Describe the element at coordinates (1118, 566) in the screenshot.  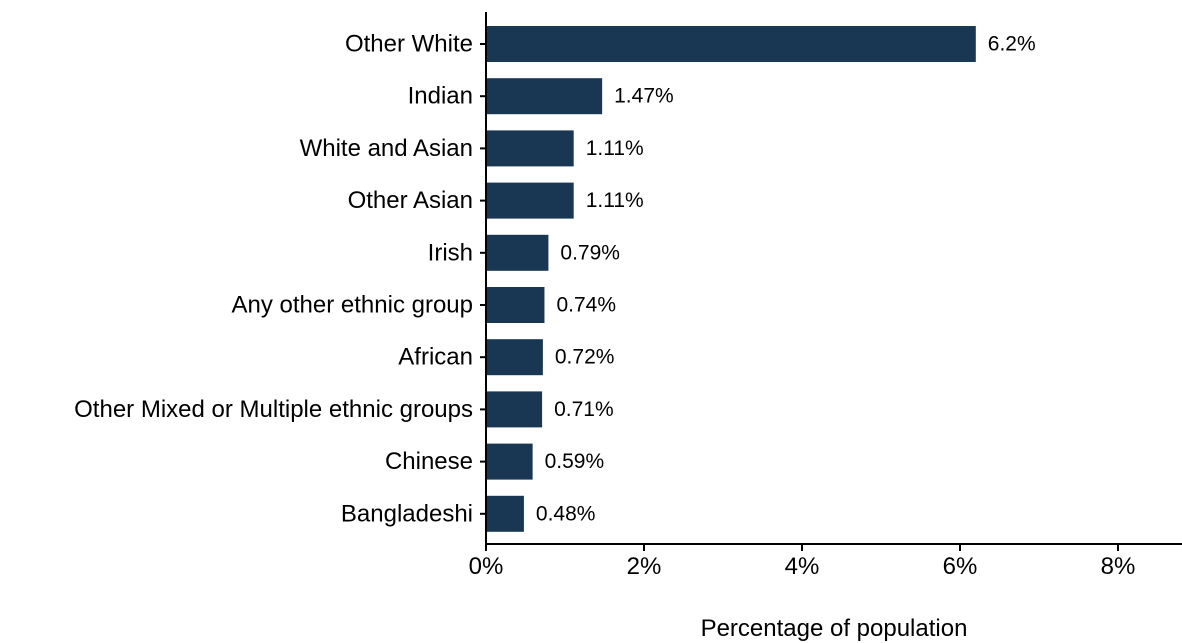
I see `x-tick-label: 8%` at that location.